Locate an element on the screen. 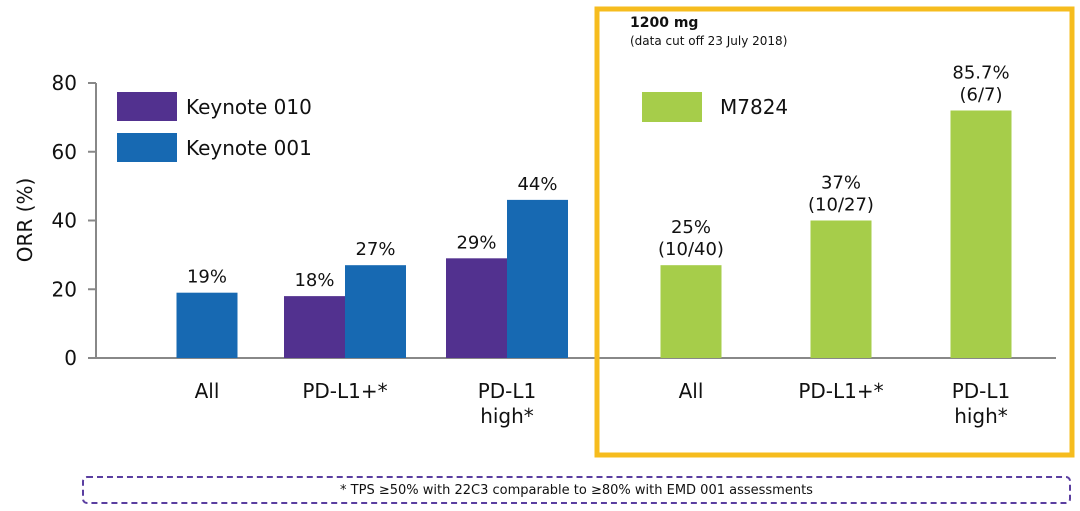 The height and width of the screenshot is (511, 1080). legend-swatch-m7824 is located at coordinates (672, 107).